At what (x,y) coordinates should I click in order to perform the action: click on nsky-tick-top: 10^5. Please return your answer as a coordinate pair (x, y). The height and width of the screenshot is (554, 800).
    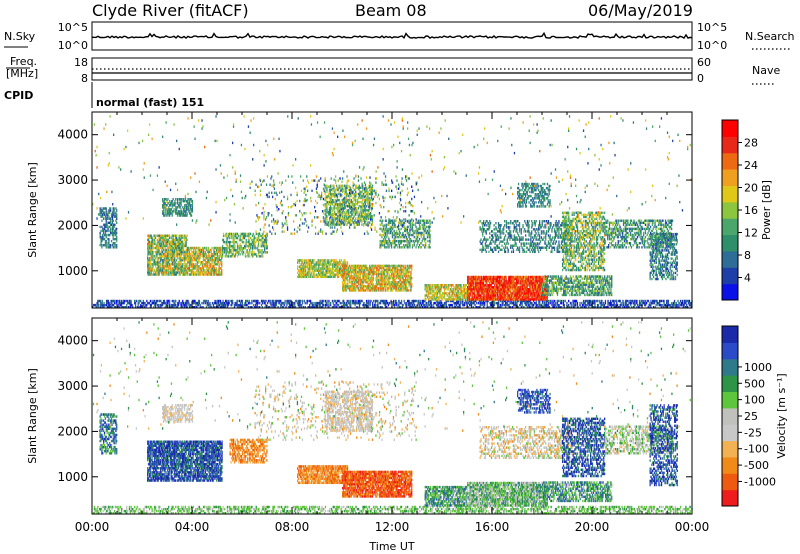
    Looking at the image, I should click on (73, 27).